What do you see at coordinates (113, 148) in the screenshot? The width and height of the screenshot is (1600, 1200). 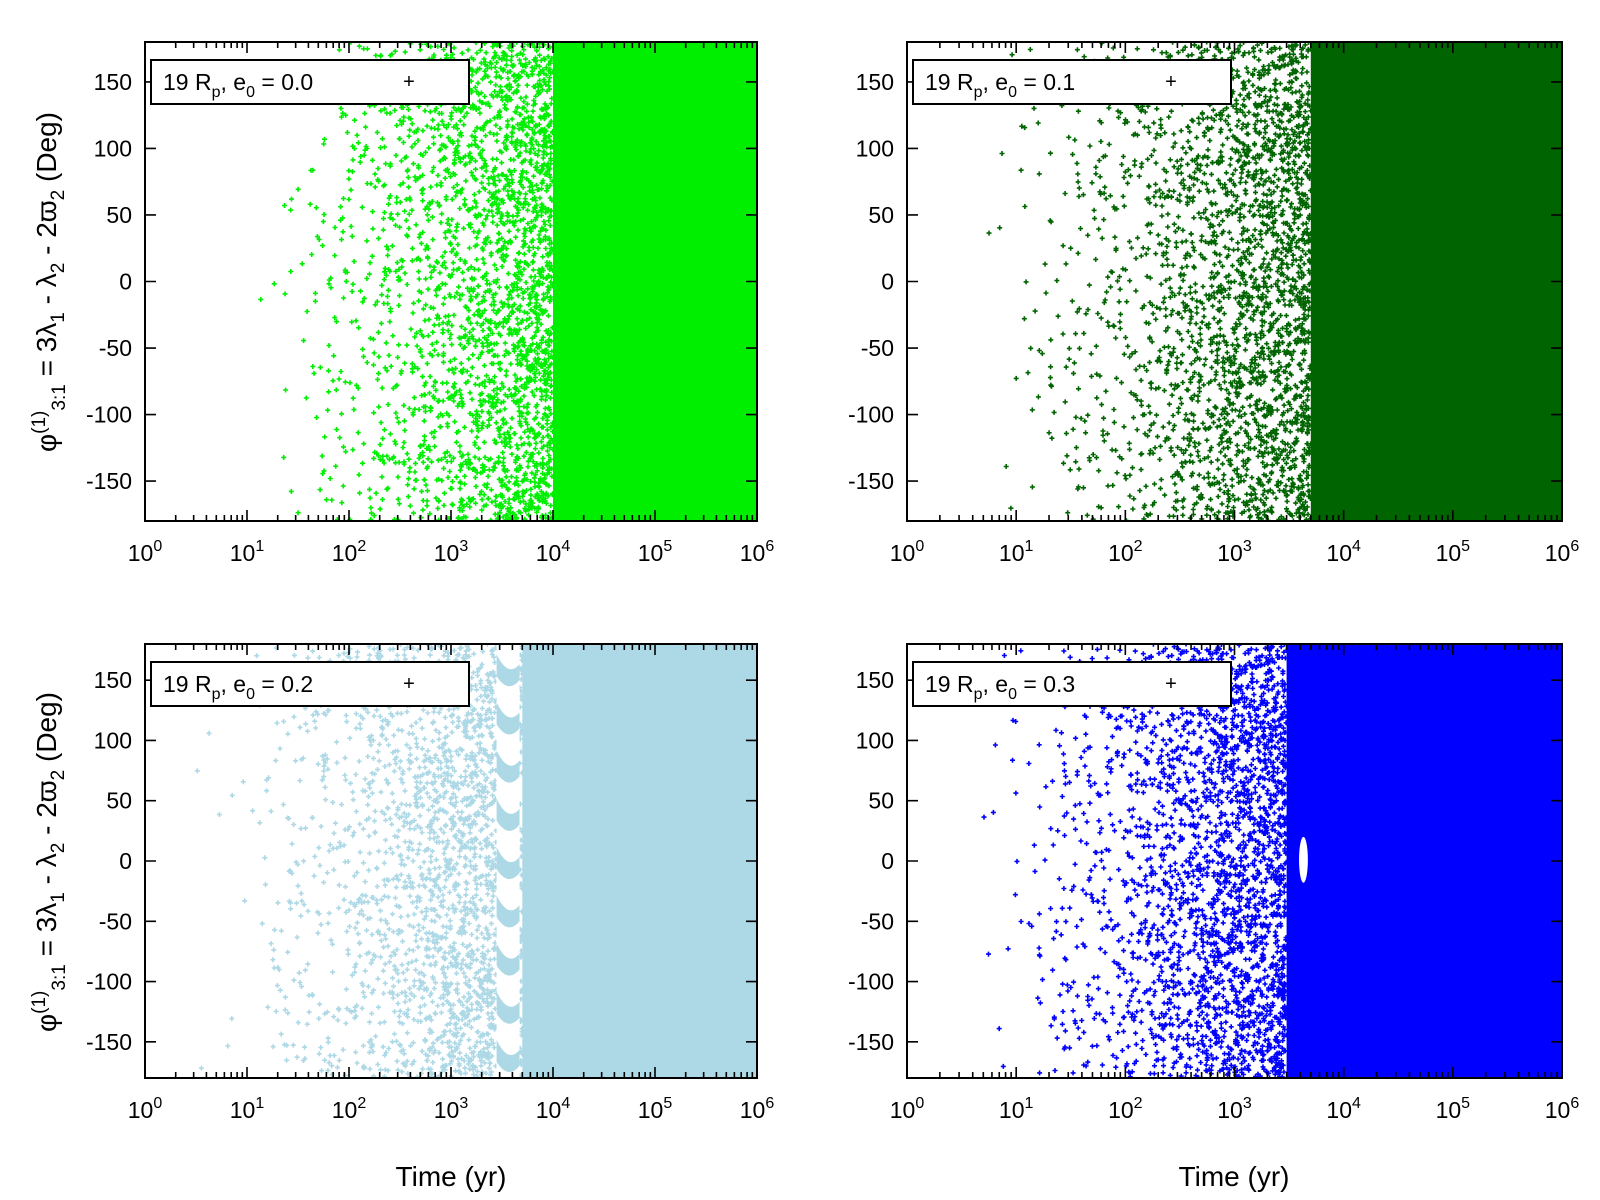 I see `y-tick-label: 100` at bounding box center [113, 148].